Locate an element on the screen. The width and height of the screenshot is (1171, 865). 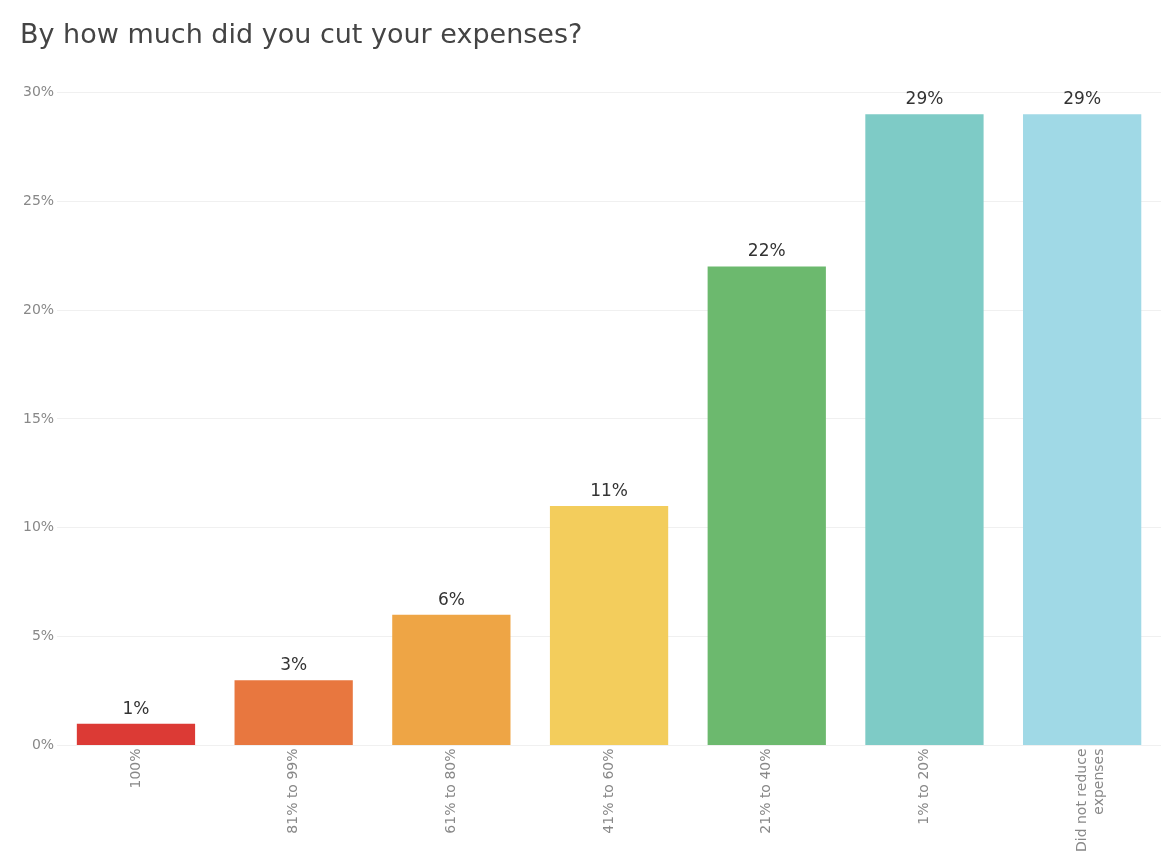
y-tick-label: 15% is located at coordinates (38, 417).